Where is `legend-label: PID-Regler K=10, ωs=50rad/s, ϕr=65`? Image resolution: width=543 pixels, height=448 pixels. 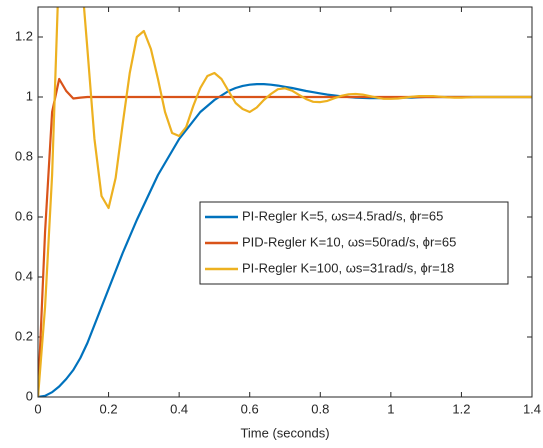 legend-label: PID-Regler K=10, ωs=50rad/s, ϕr=65 is located at coordinates (349, 241).